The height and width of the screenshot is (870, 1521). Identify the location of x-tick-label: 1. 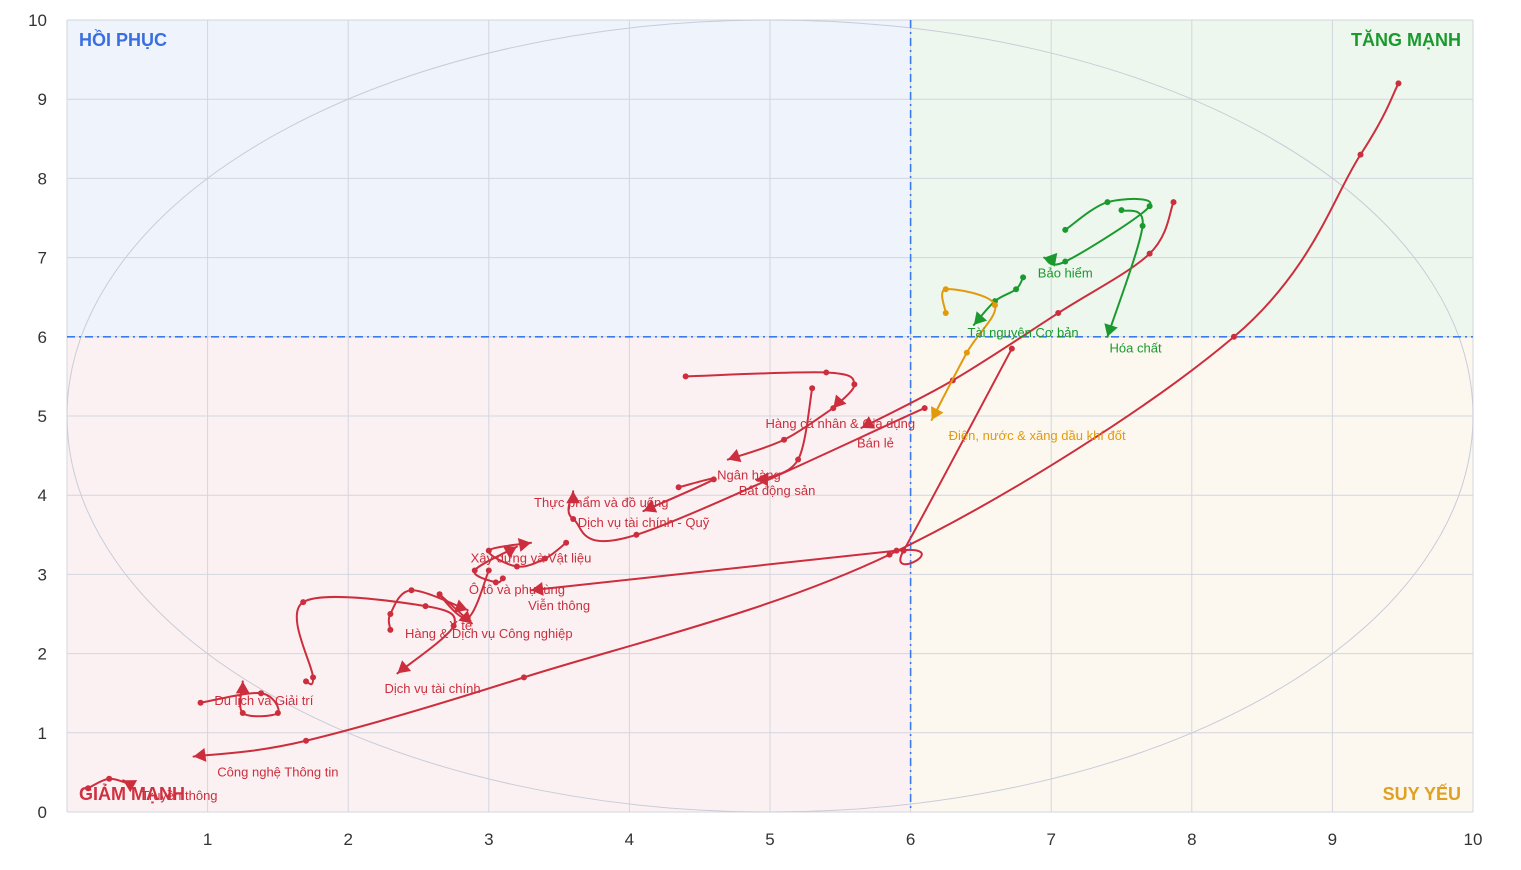
(207, 839).